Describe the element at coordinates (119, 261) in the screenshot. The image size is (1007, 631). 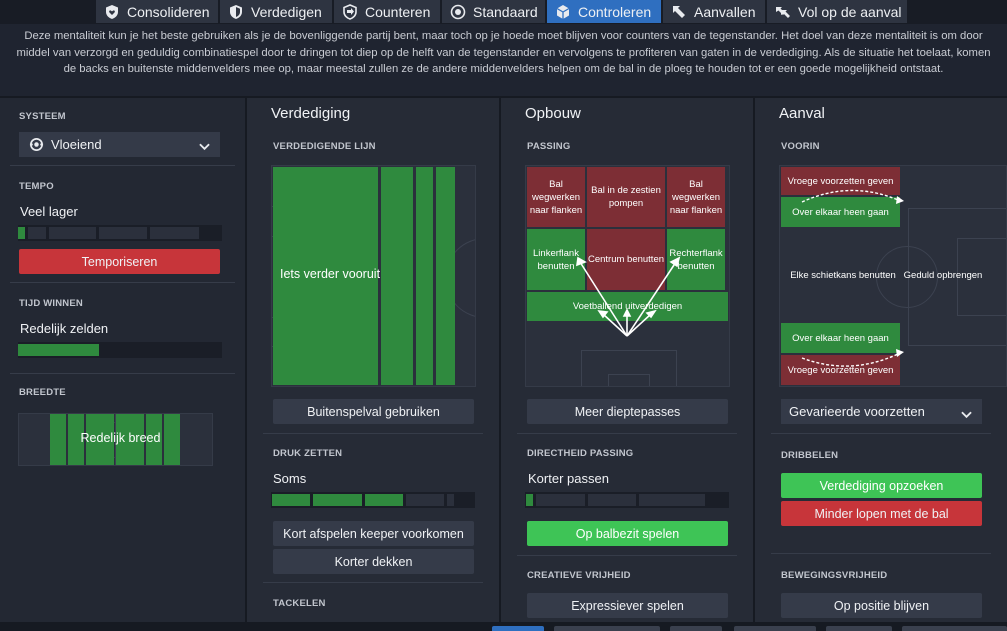
I see `temporiseren-button: Temporiseren` at that location.